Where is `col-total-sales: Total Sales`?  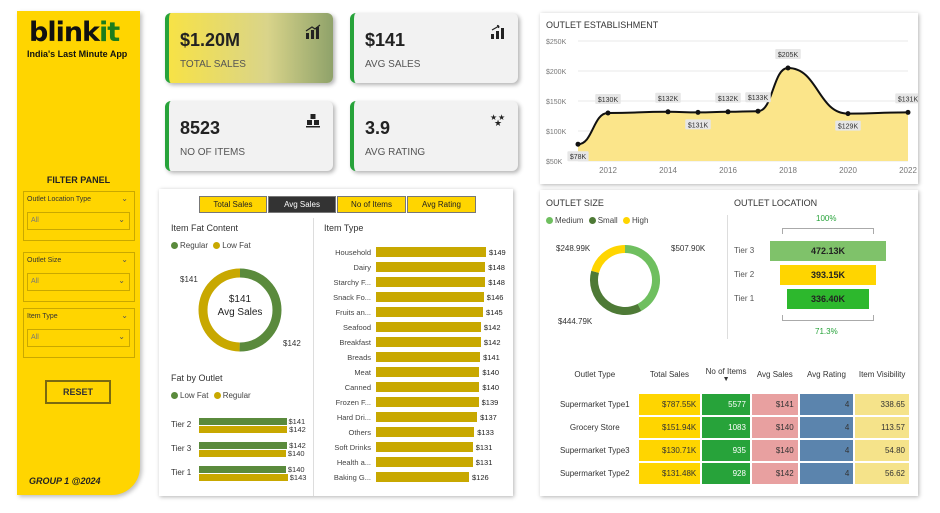 col-total-sales: Total Sales is located at coordinates (669, 374).